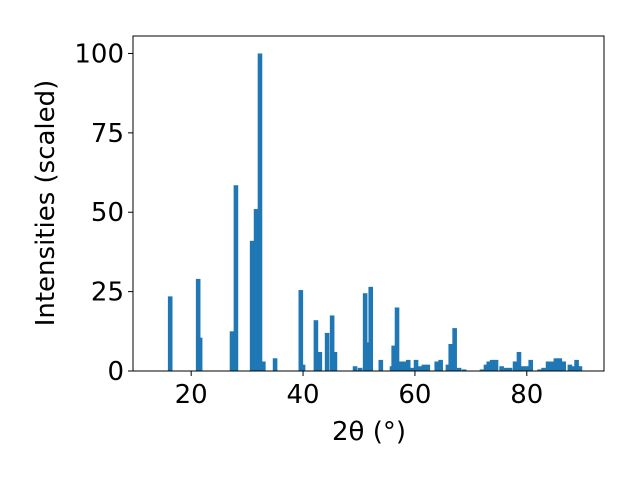  I want to click on y-tick-label: 25, so click(107, 293).